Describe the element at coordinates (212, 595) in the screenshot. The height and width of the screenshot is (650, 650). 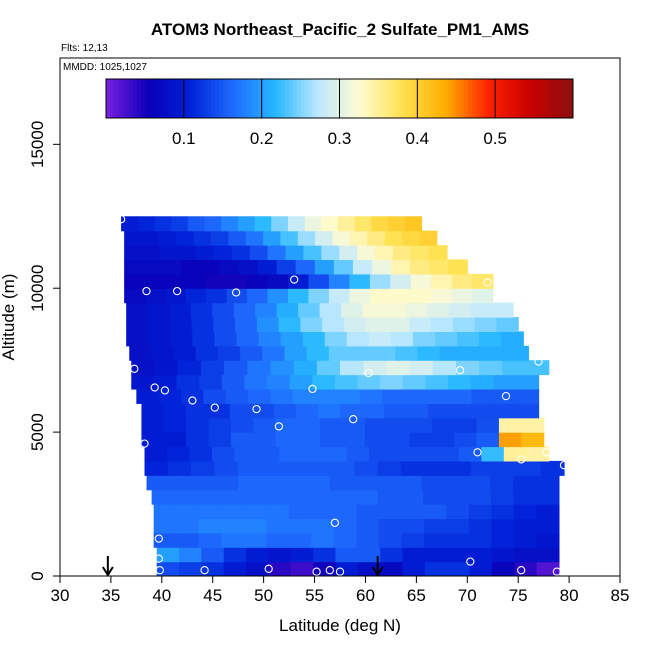
I see `x-tick-label: 45` at that location.